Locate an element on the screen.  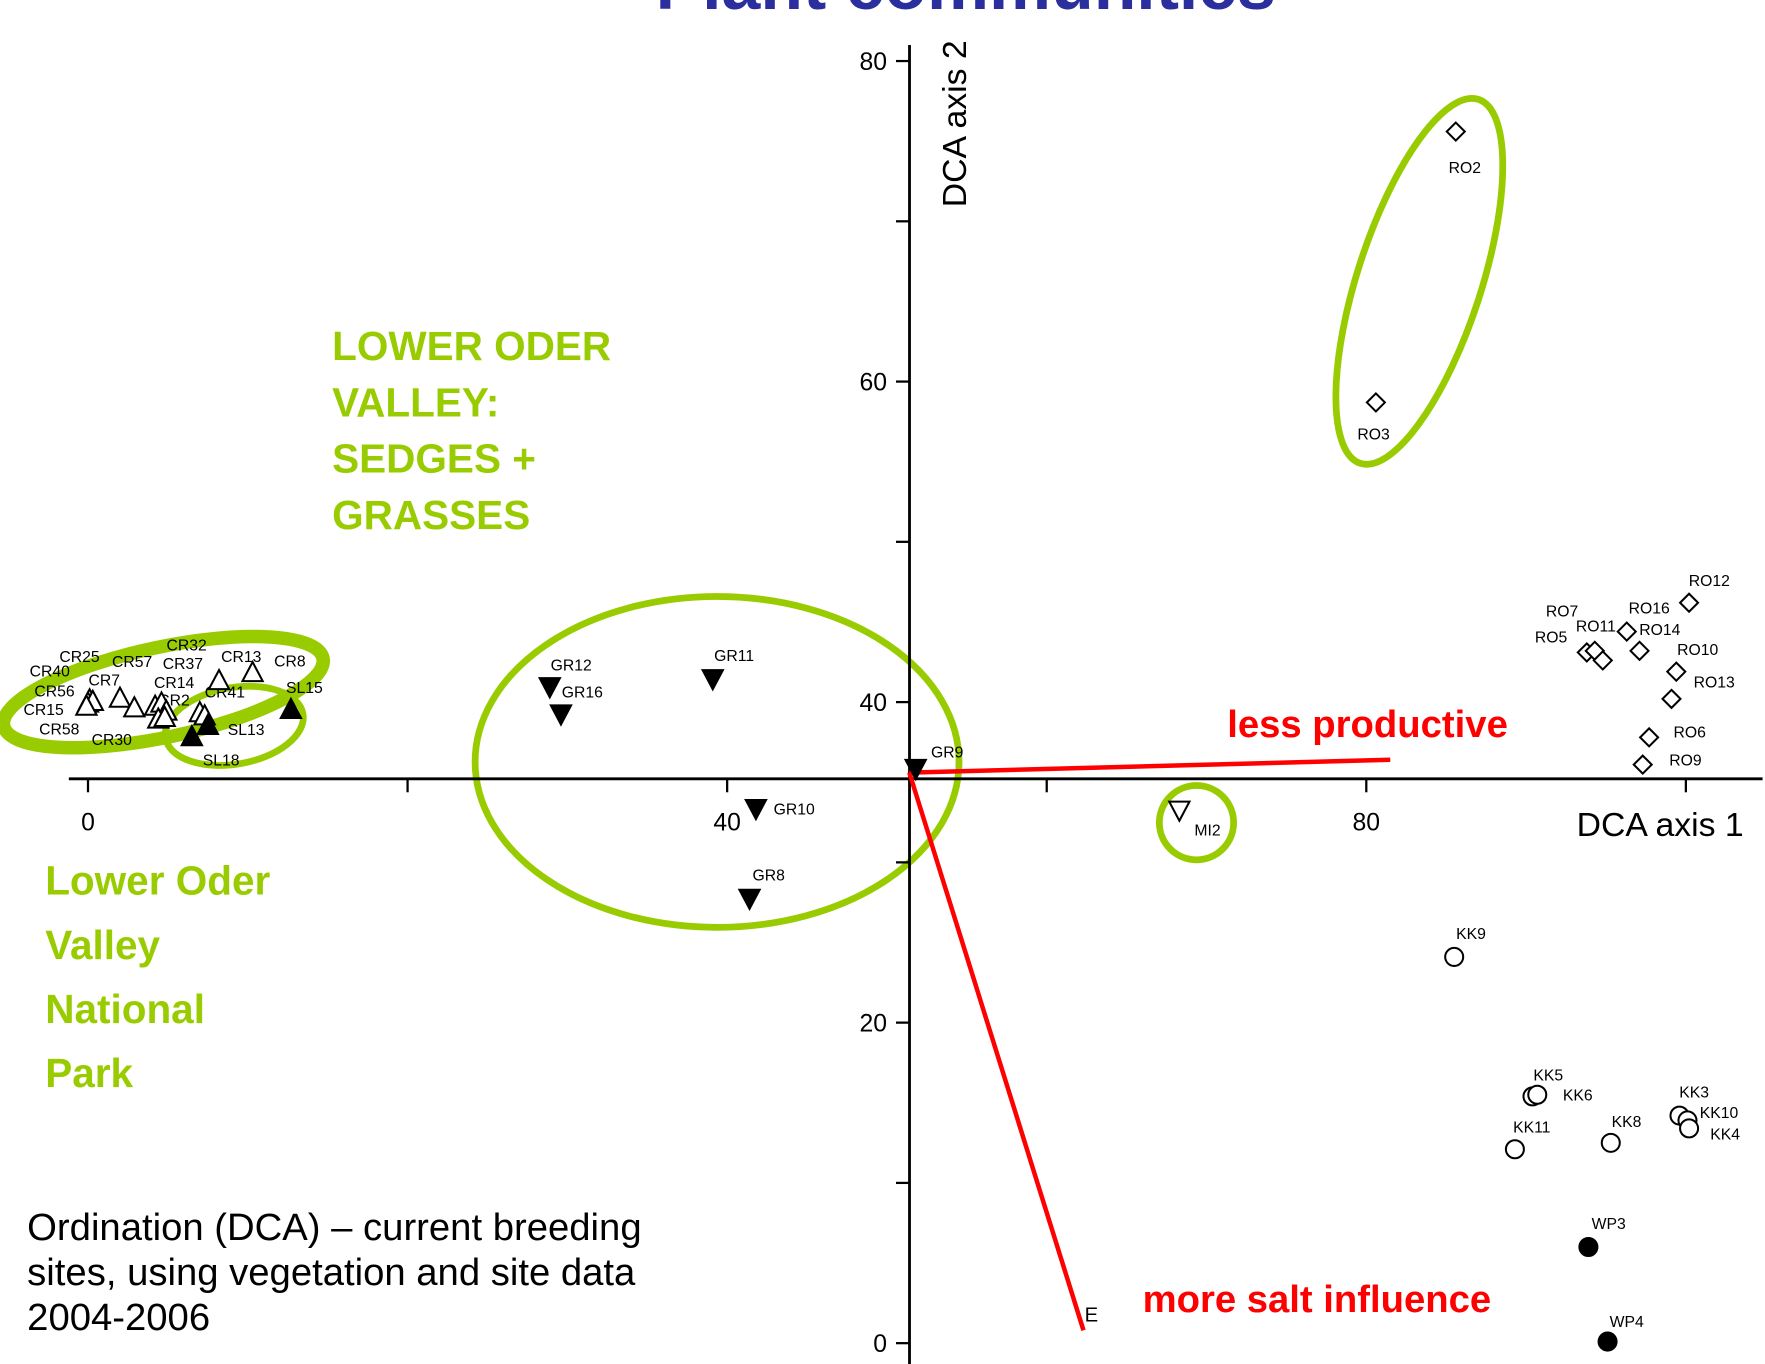
annotation: GRASSES is located at coordinates (431, 515).